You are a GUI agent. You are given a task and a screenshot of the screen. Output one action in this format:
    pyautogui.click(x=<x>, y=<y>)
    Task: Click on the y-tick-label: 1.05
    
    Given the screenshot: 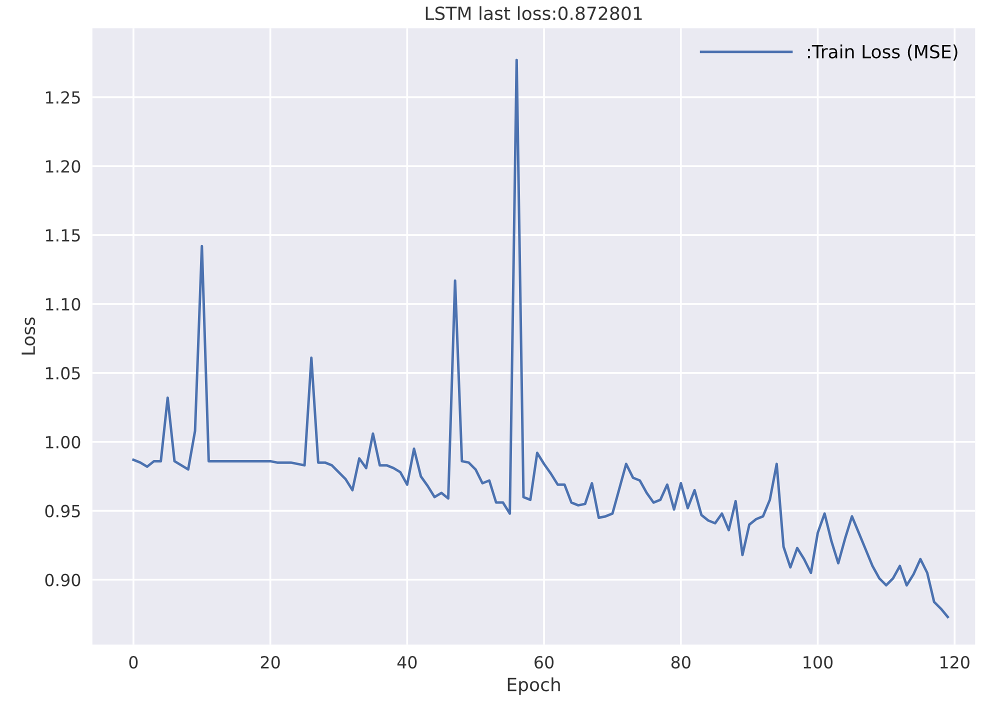 What is the action you would take?
    pyautogui.click(x=63, y=373)
    